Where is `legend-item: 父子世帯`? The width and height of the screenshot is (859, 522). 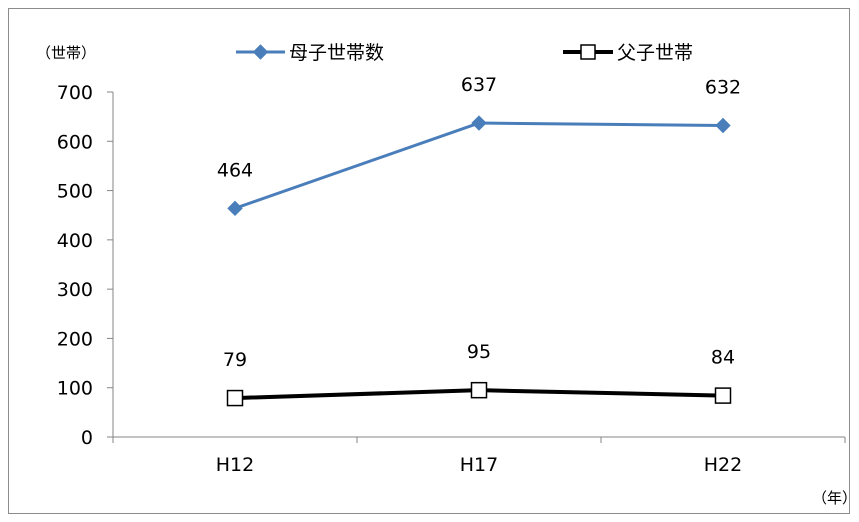 legend-item: 父子世帯 is located at coordinates (628, 53).